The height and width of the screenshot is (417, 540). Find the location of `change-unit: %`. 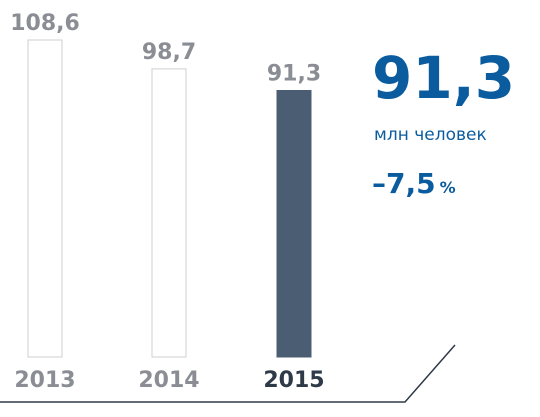

change-unit: % is located at coordinates (448, 187).